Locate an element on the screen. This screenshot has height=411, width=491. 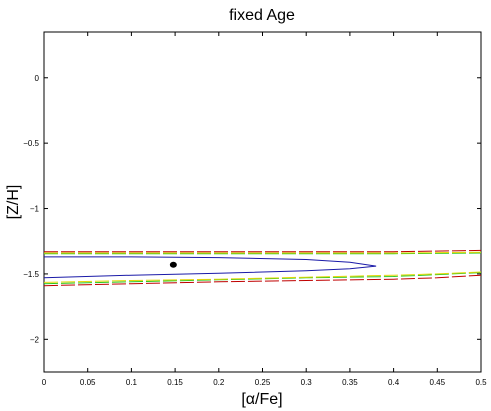
y-tick-label: −0.5 is located at coordinates (31, 143).